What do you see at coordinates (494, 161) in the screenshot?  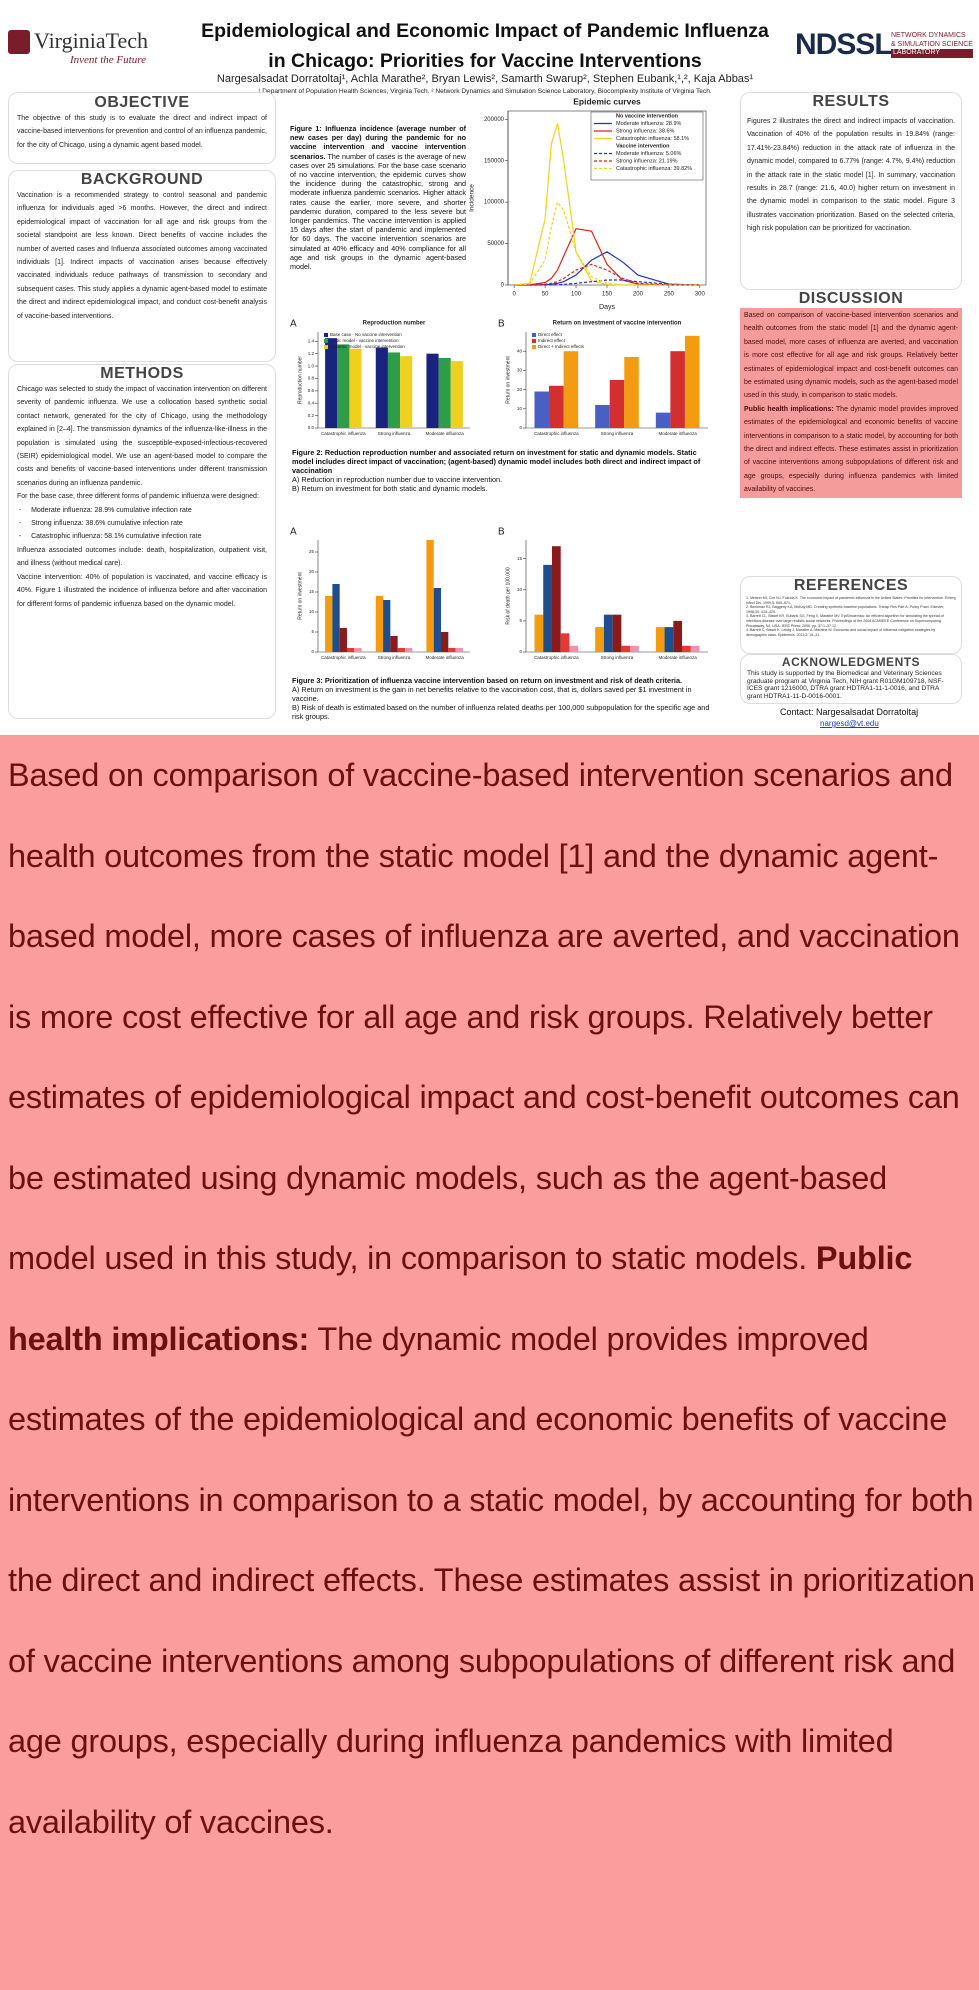 I see `y-tick-label: 150000` at bounding box center [494, 161].